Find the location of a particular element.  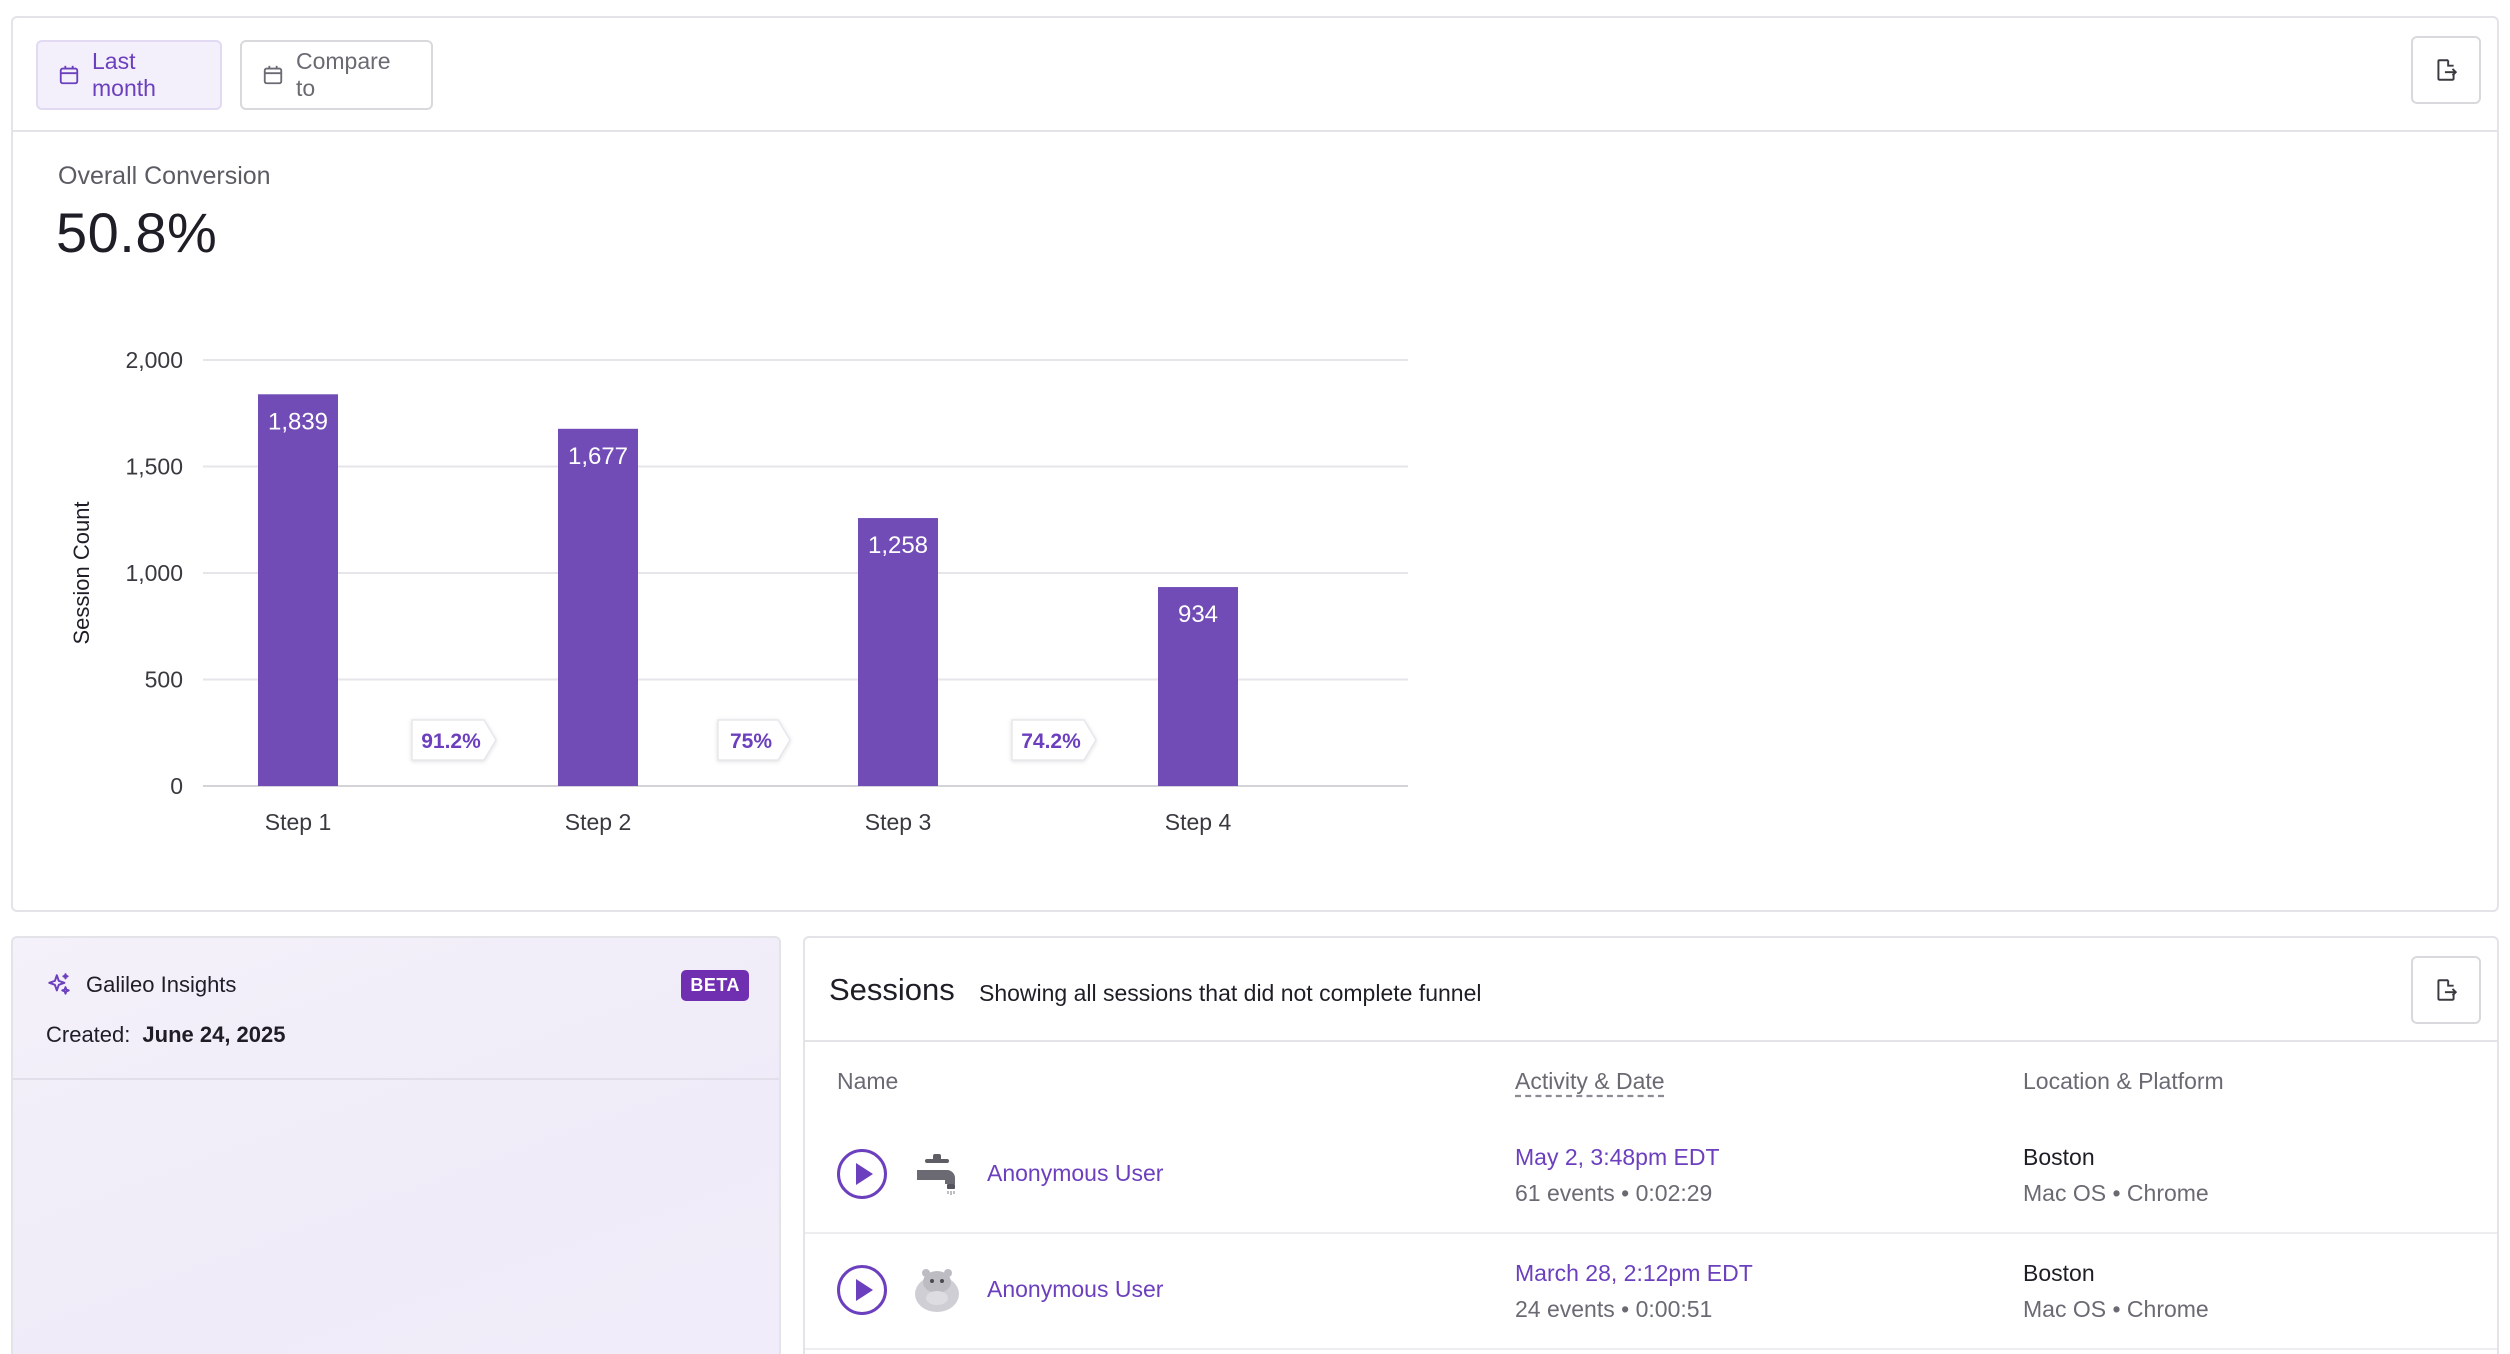

export-funnel-button is located at coordinates (2446, 70).